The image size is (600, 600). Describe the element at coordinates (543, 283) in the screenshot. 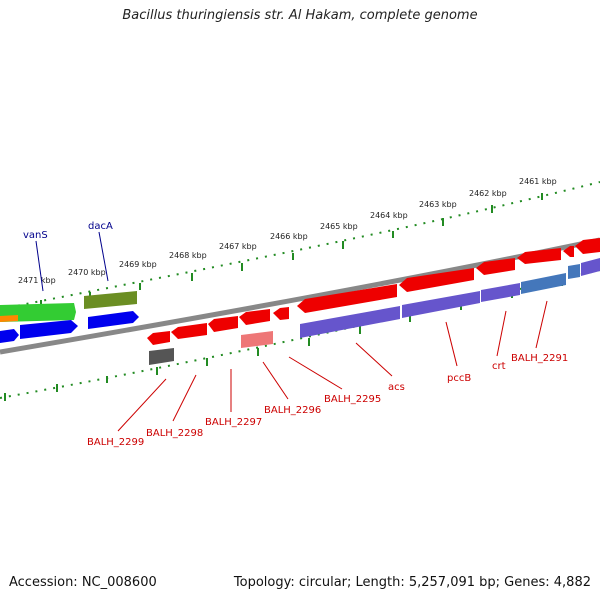

I see `blast-steel` at that location.